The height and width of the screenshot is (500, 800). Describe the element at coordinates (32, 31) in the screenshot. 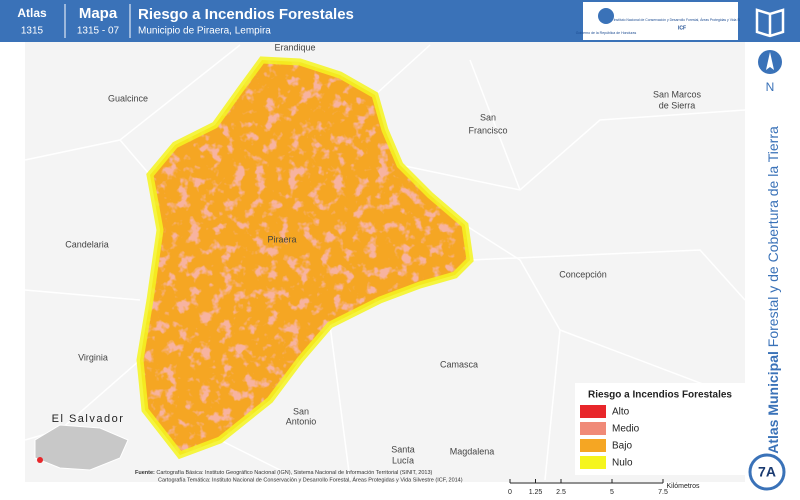

I see `atlas-number: 1315` at that location.